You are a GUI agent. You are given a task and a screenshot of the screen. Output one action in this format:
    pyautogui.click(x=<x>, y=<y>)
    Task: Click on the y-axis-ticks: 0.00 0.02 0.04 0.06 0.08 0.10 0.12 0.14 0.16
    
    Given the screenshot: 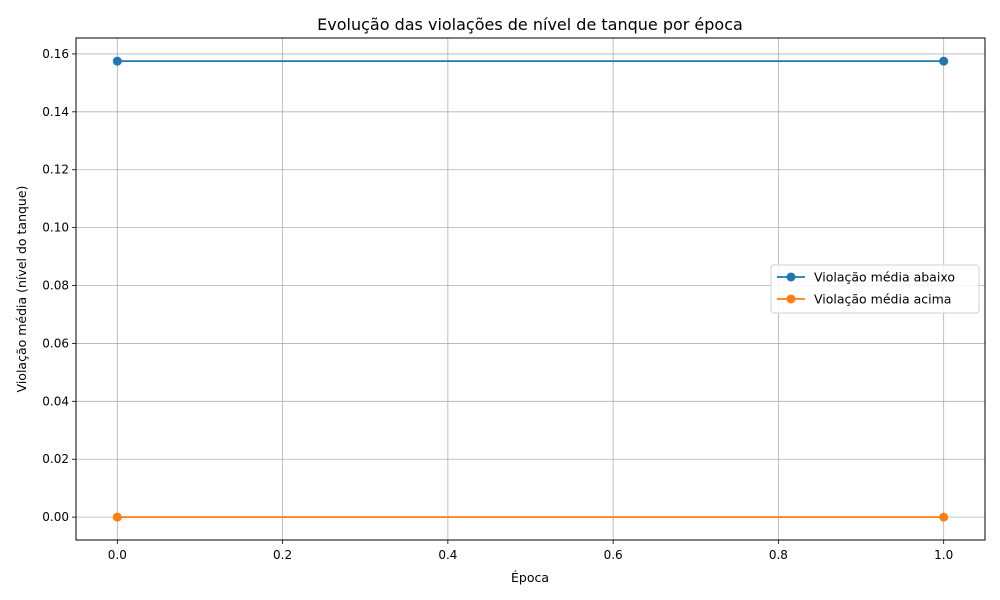 What is the action you would take?
    pyautogui.click(x=59, y=285)
    